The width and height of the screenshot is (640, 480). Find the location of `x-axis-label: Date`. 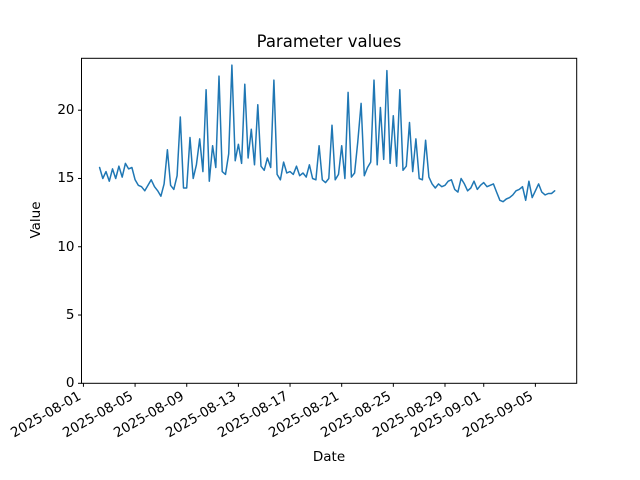

x-axis-label: Date is located at coordinates (329, 457).